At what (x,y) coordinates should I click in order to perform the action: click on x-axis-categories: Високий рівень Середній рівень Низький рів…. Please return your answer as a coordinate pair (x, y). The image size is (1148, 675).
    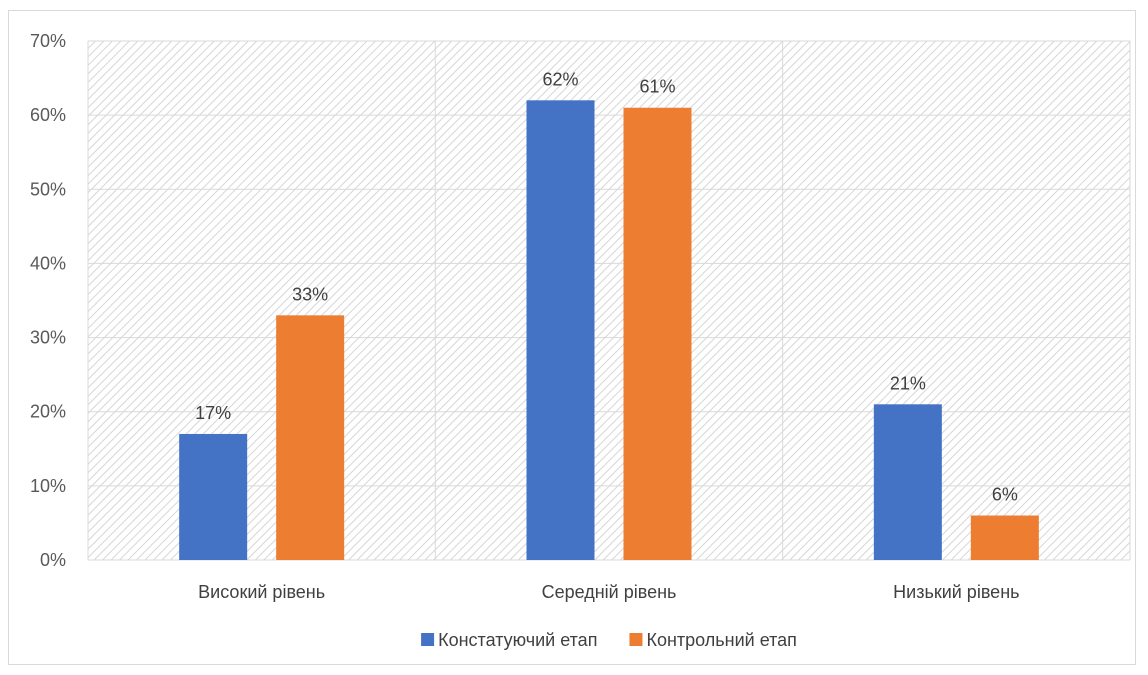
    Looking at the image, I should click on (608, 592).